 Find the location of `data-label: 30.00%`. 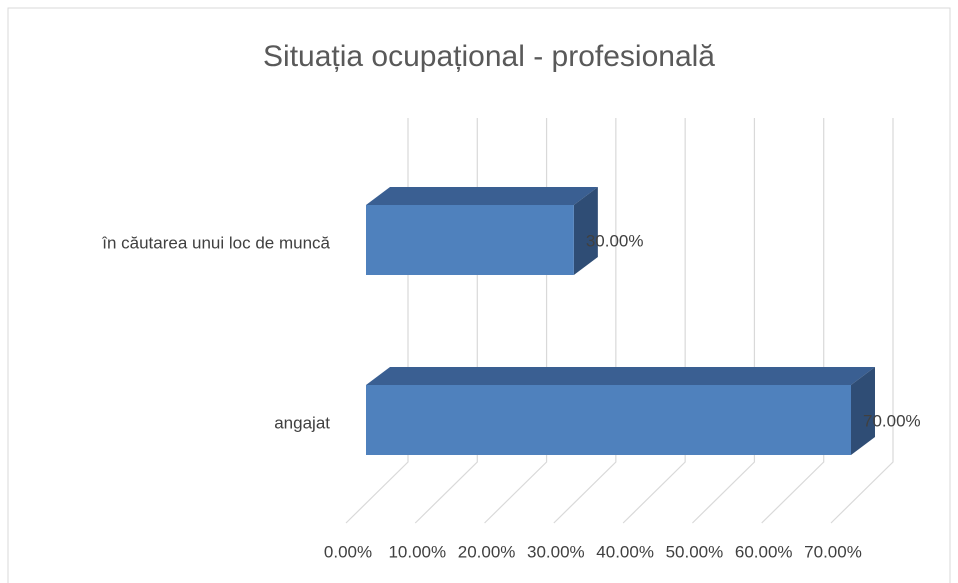

data-label: 30.00% is located at coordinates (615, 240).